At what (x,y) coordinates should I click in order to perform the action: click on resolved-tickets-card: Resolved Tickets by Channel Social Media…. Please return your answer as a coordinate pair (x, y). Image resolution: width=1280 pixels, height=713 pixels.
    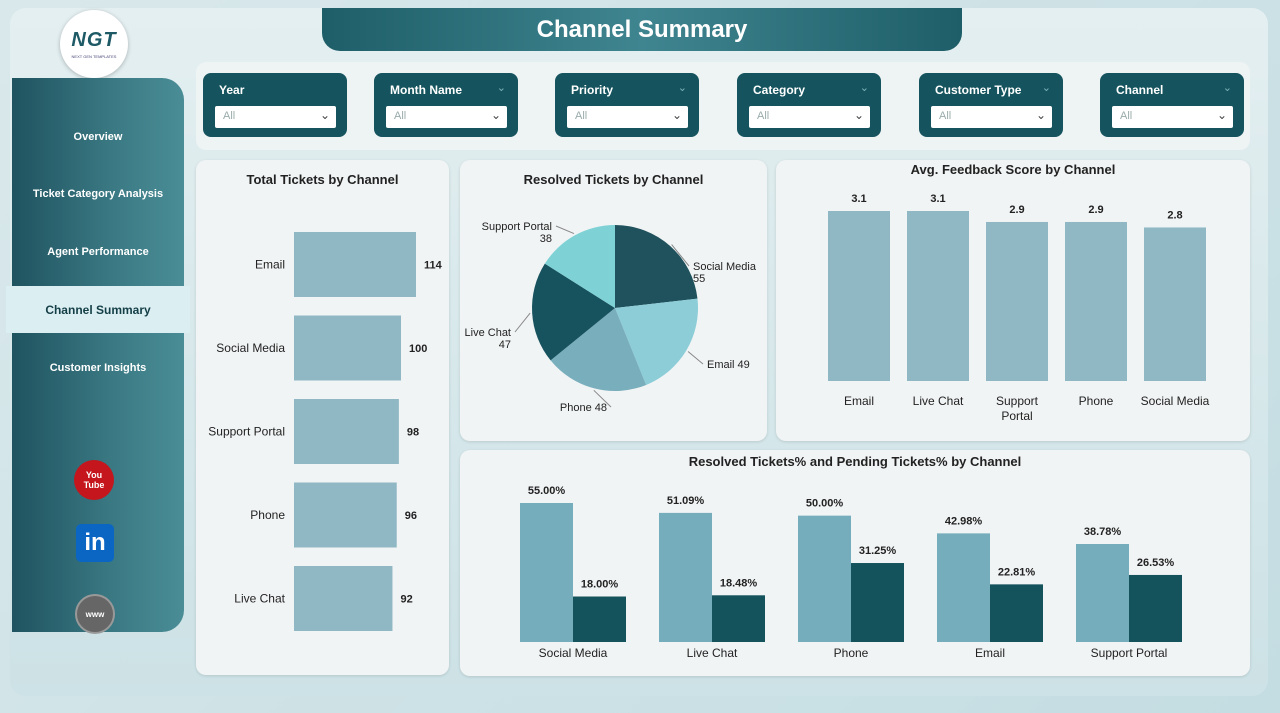
    Looking at the image, I should click on (613, 300).